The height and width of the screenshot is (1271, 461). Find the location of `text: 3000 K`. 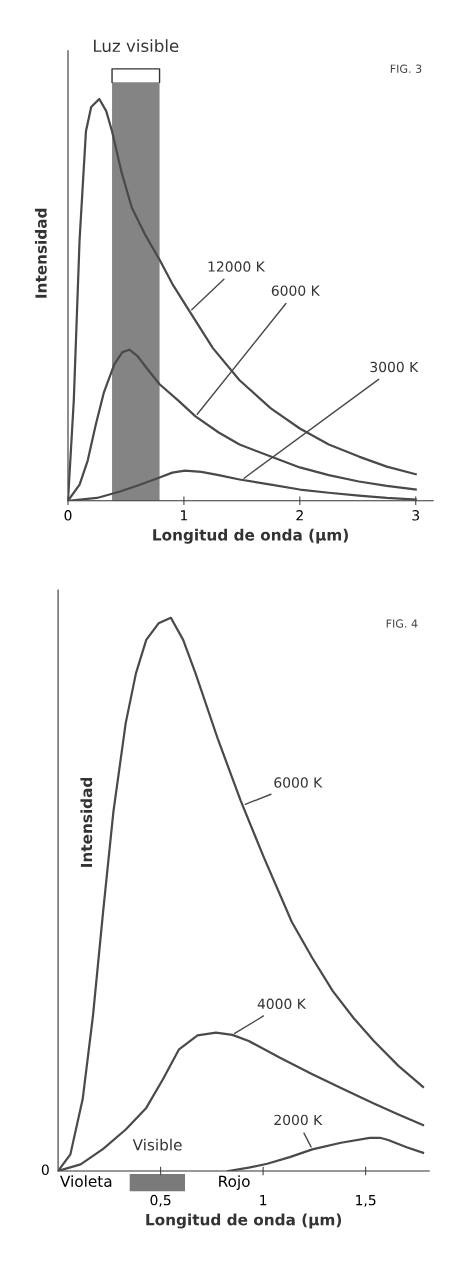

text: 3000 K is located at coordinates (394, 367).